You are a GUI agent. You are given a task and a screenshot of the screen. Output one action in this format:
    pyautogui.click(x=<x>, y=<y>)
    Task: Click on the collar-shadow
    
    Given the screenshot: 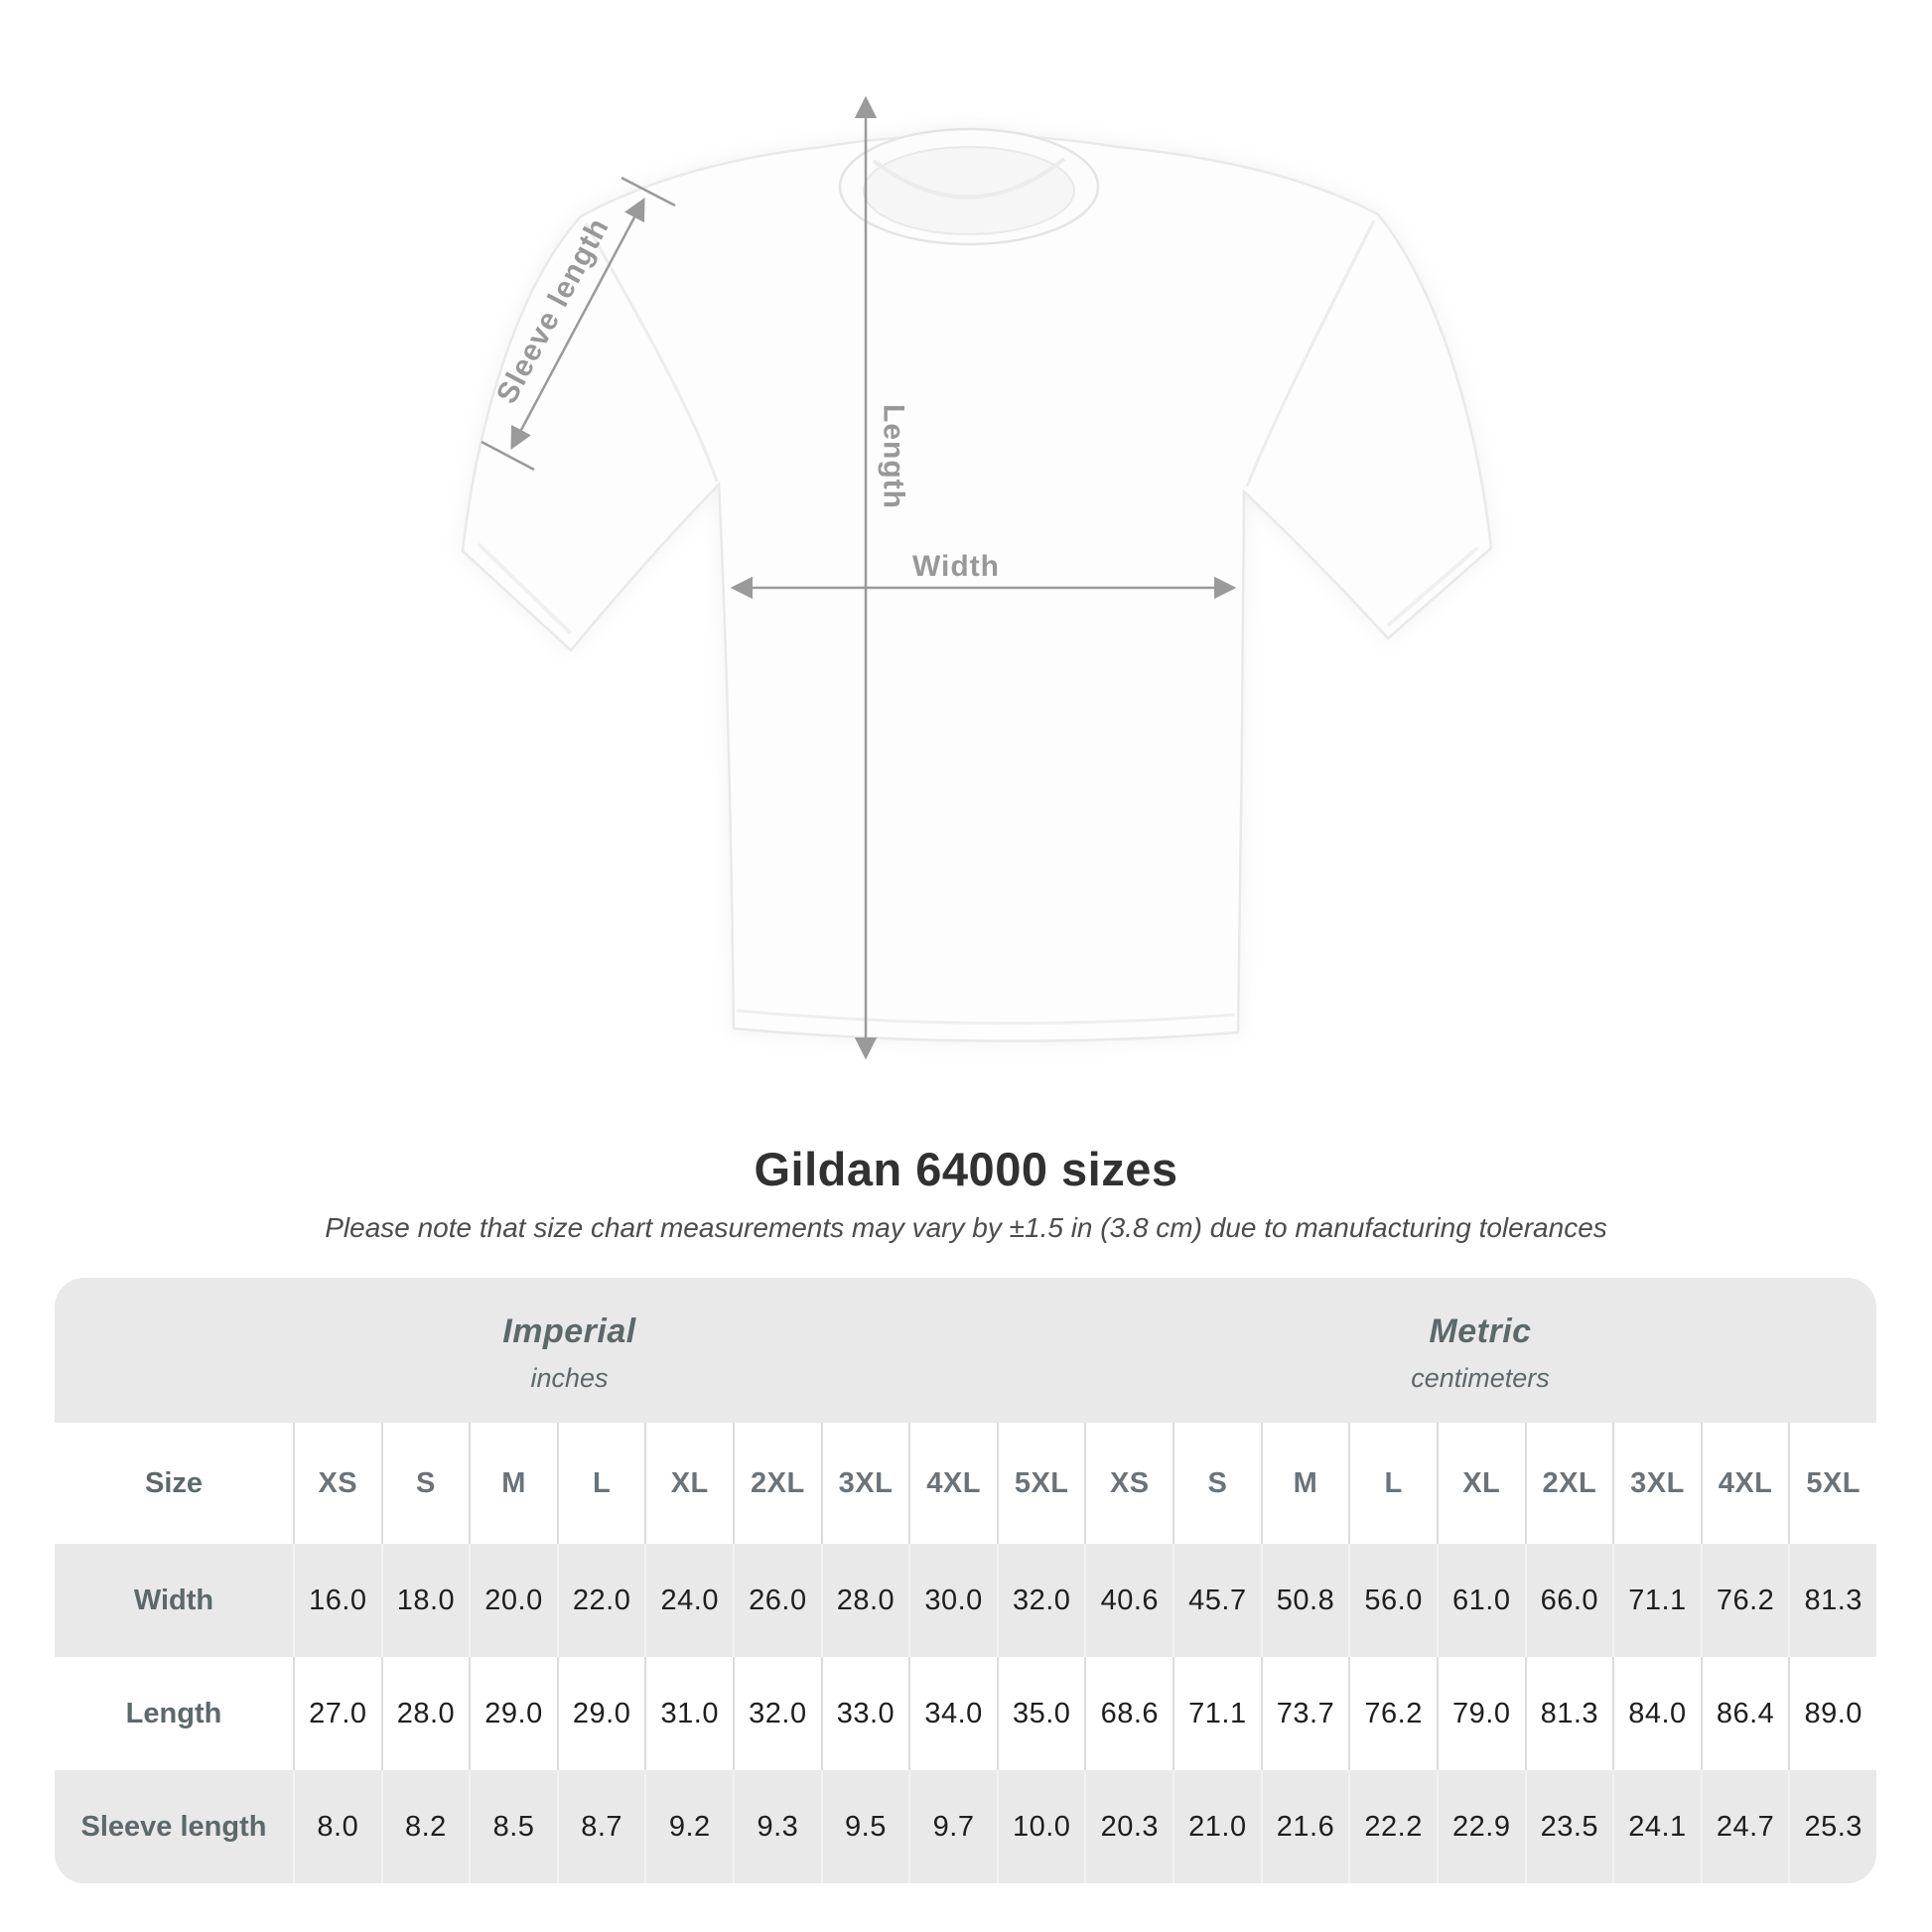 What is the action you would take?
    pyautogui.click(x=969, y=178)
    